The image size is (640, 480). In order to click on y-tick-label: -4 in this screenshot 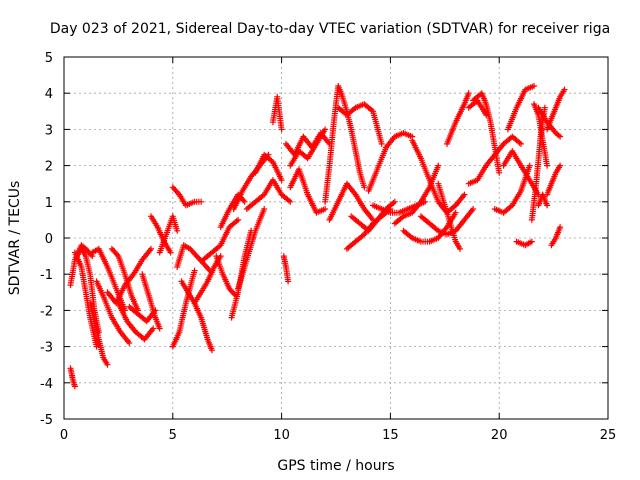, I will do `click(46, 384)`.